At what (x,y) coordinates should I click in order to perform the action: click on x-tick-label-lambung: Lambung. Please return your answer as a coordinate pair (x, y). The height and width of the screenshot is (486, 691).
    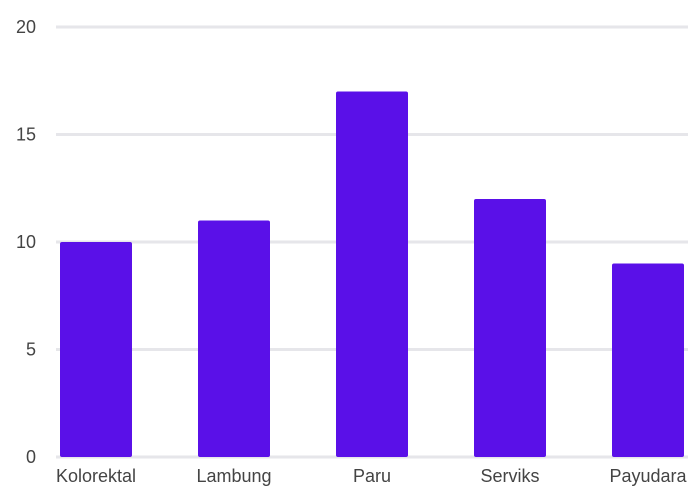
    Looking at the image, I should click on (233, 476).